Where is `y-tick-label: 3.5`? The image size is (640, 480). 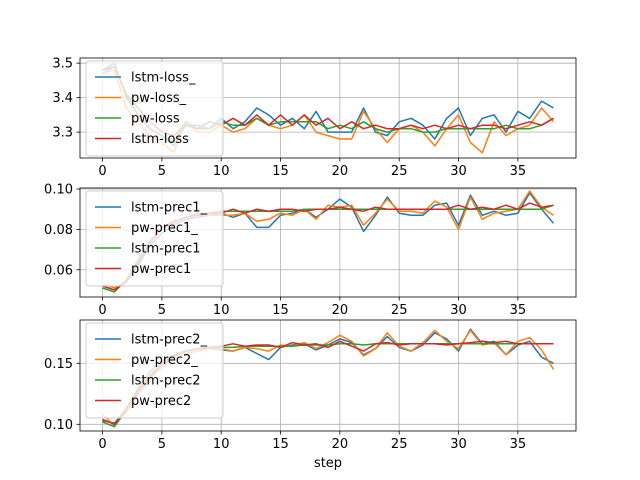
y-tick-label: 3.5 is located at coordinates (62, 64).